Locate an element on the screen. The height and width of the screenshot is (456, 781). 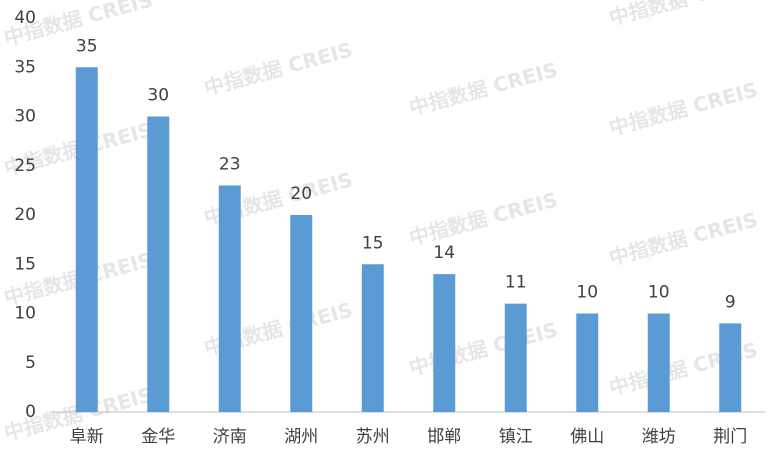
y-tick-label: 20 is located at coordinates (25, 215).